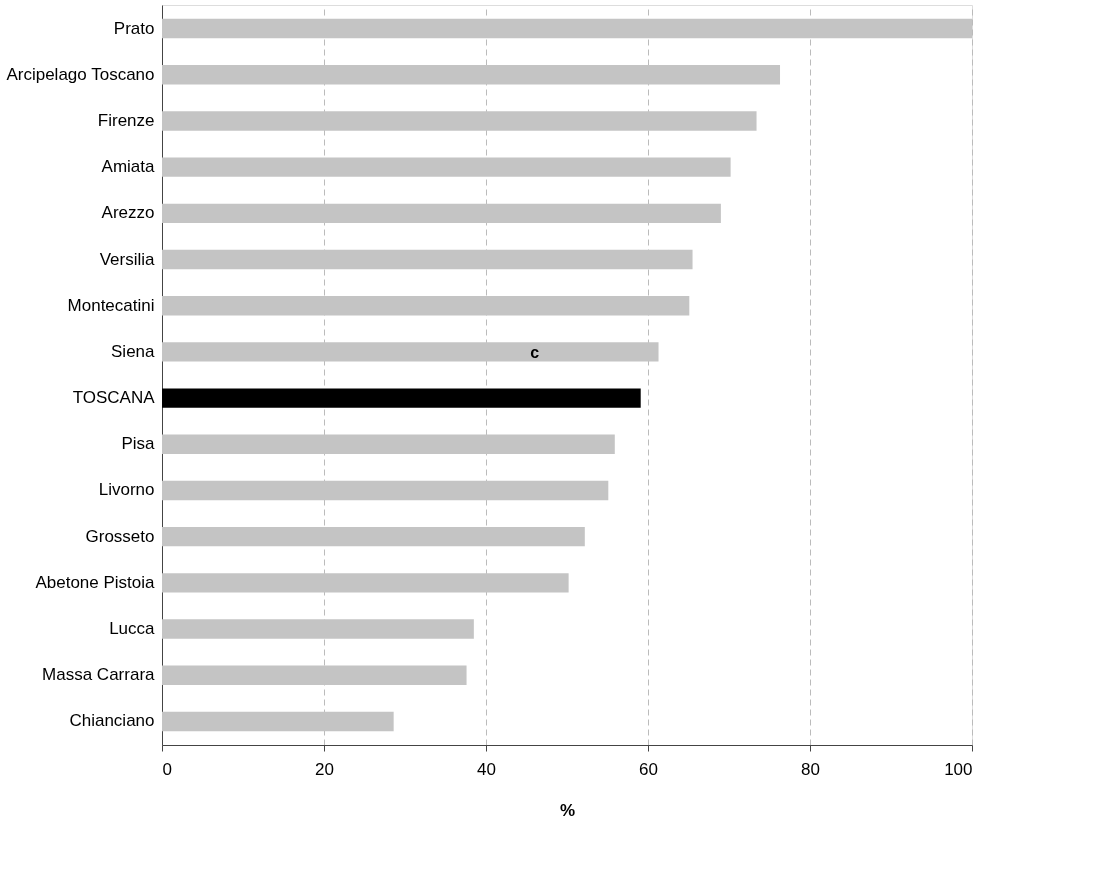 The height and width of the screenshot is (874, 1093). I want to click on y-tick-label: Arezzo, so click(128, 213).